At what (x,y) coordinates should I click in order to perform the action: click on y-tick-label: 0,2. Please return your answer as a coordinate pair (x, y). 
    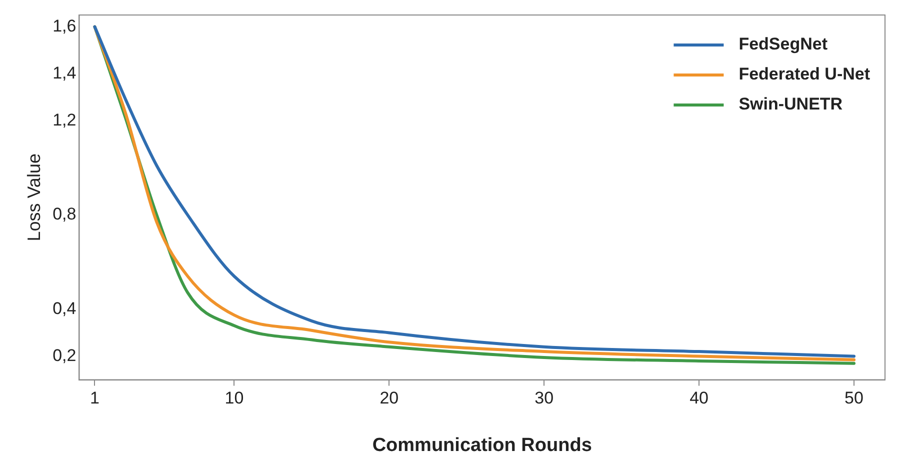
    Looking at the image, I should click on (64, 355).